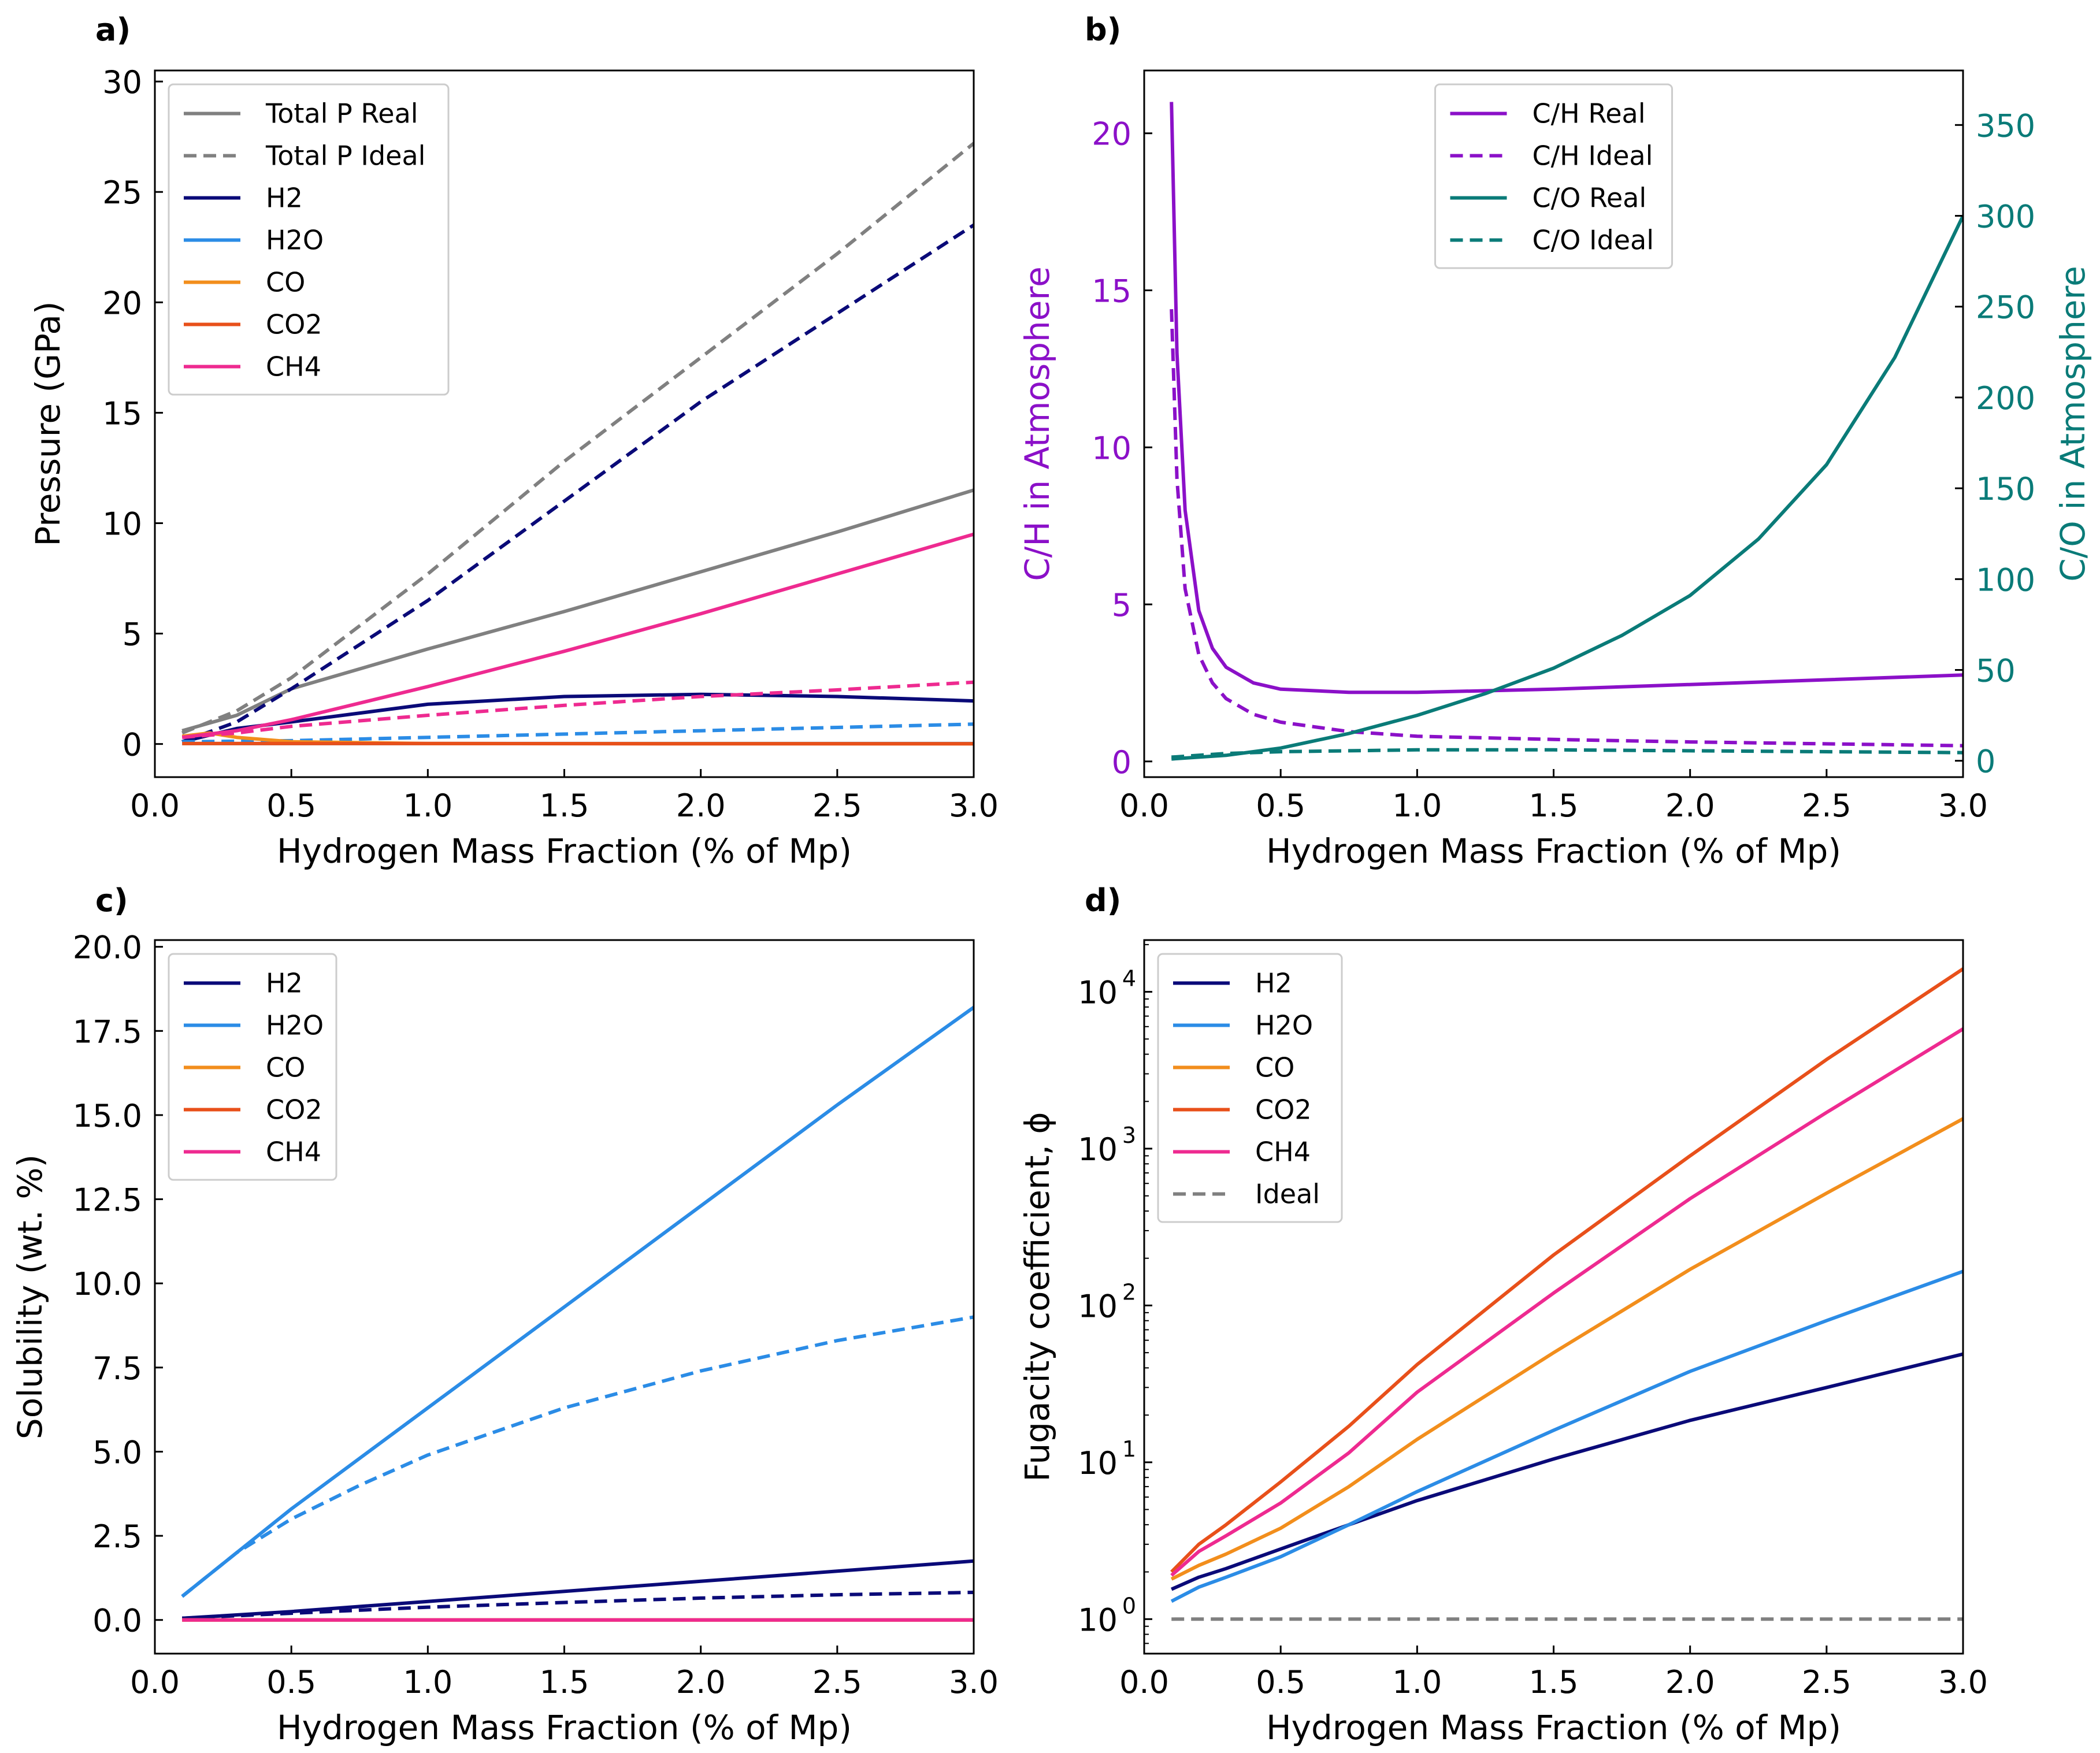 The width and height of the screenshot is (2100, 1753). I want to click on legend-entry-label: Ideal, so click(1288, 1194).